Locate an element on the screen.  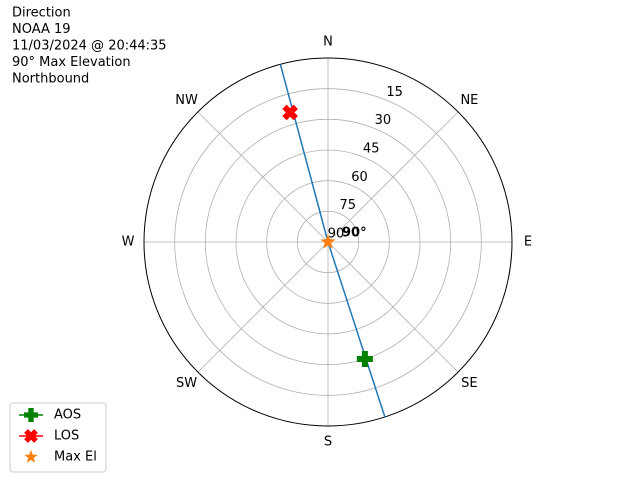
r-tick-label: 75 is located at coordinates (347, 205).